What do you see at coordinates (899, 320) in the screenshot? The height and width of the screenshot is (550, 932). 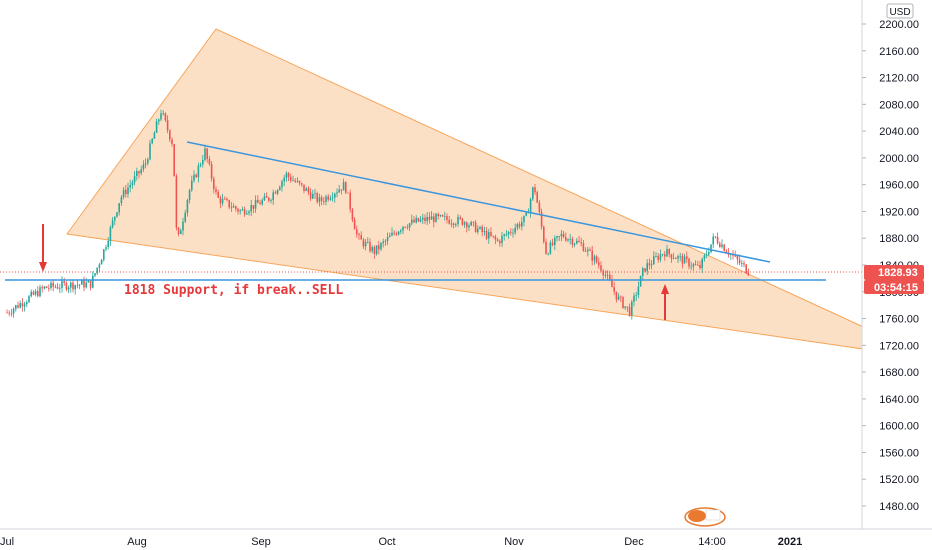 I see `y-tick-label: 1760.00` at bounding box center [899, 320].